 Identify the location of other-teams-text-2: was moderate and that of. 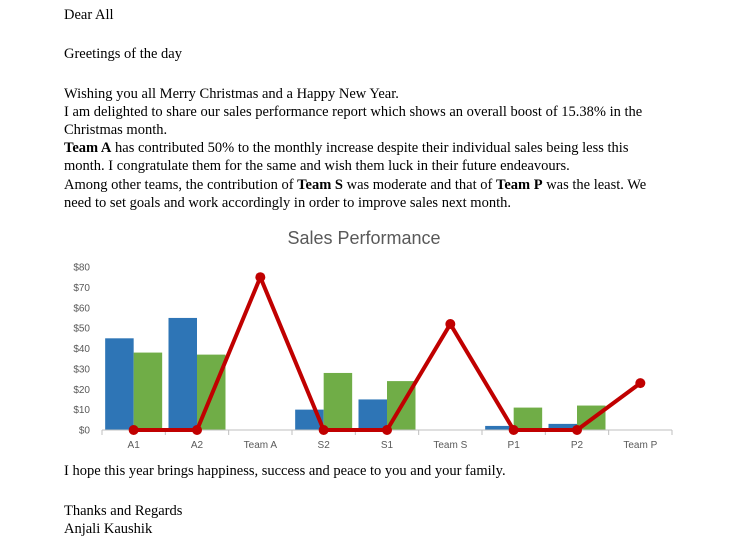
(419, 185).